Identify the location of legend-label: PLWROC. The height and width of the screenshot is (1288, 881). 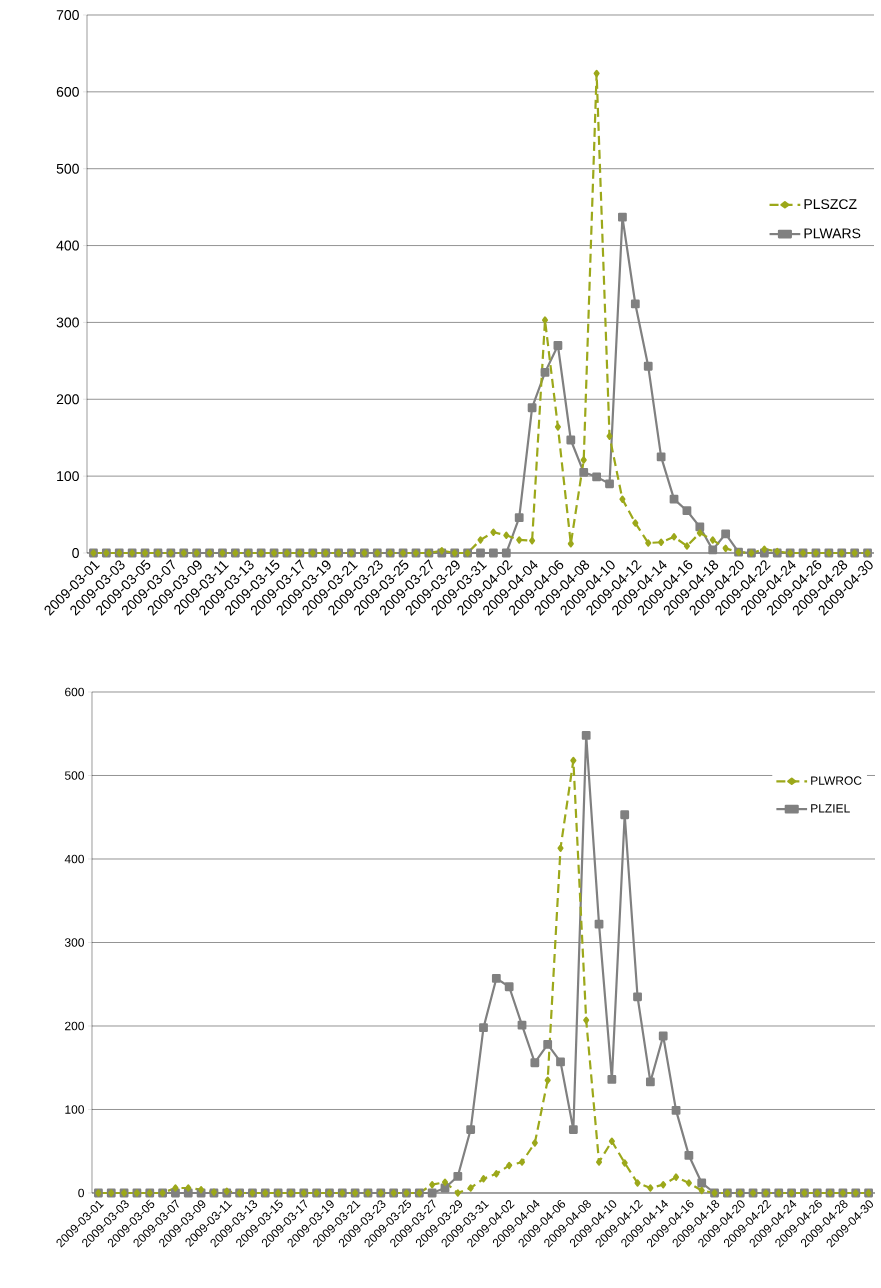
(836, 780).